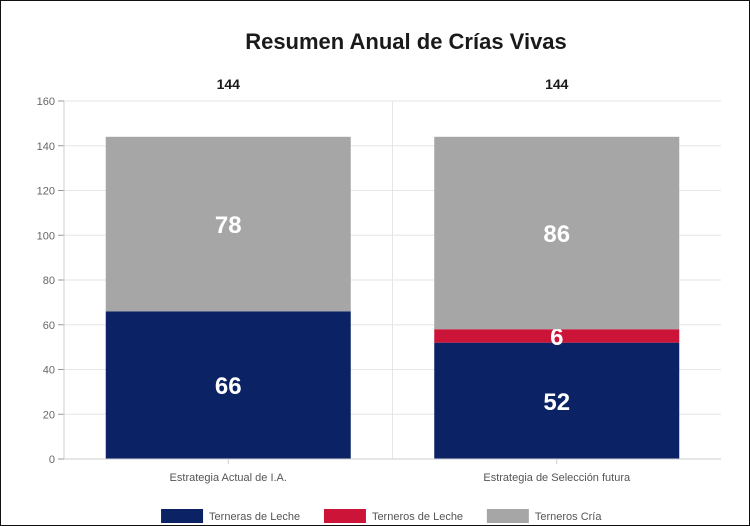 This screenshot has width=750, height=526. What do you see at coordinates (393, 84) in the screenshot?
I see `bar-totals: 144 144` at bounding box center [393, 84].